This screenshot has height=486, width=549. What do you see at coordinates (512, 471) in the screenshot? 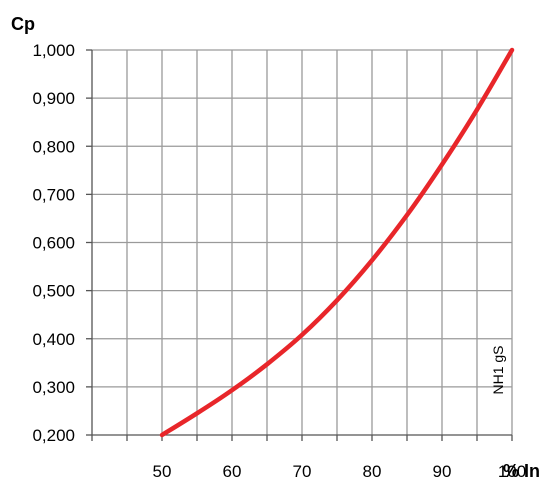
I see `x-tick-label: 100` at bounding box center [512, 471].